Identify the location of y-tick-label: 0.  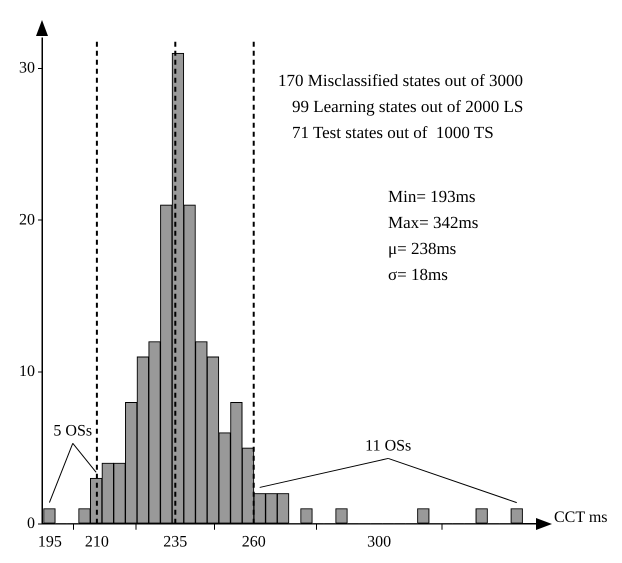
(31, 523).